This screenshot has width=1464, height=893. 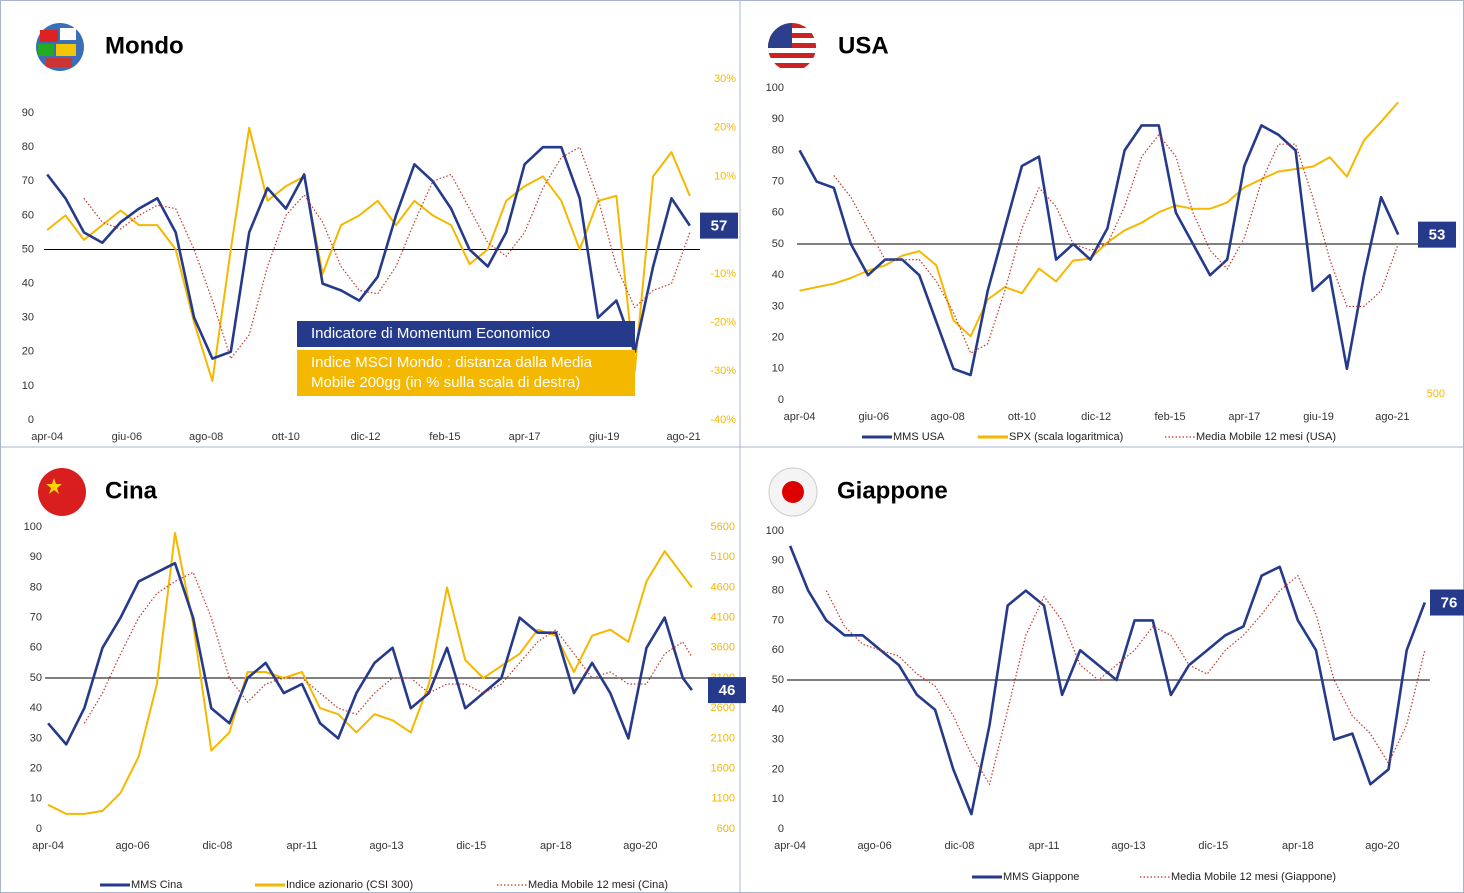 What do you see at coordinates (1436, 394) in the screenshot?
I see `y2-tick-label: 500` at bounding box center [1436, 394].